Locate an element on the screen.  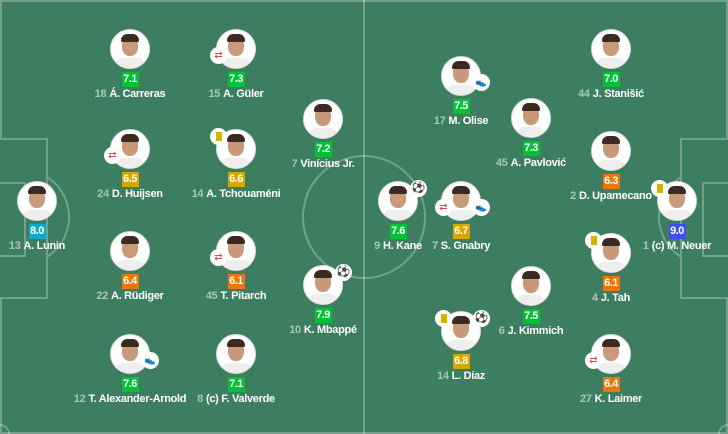
player-home: 6.1 45 T. Pitarch ⇄ is located at coordinates (236, 267).